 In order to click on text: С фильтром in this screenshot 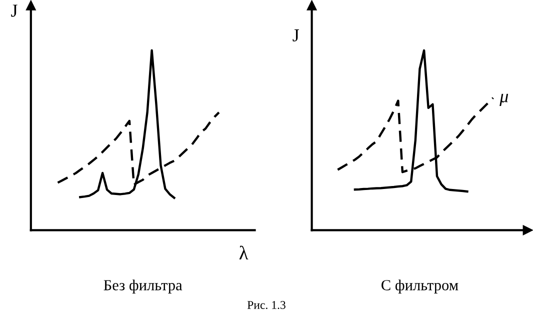, I will do `click(420, 287)`.